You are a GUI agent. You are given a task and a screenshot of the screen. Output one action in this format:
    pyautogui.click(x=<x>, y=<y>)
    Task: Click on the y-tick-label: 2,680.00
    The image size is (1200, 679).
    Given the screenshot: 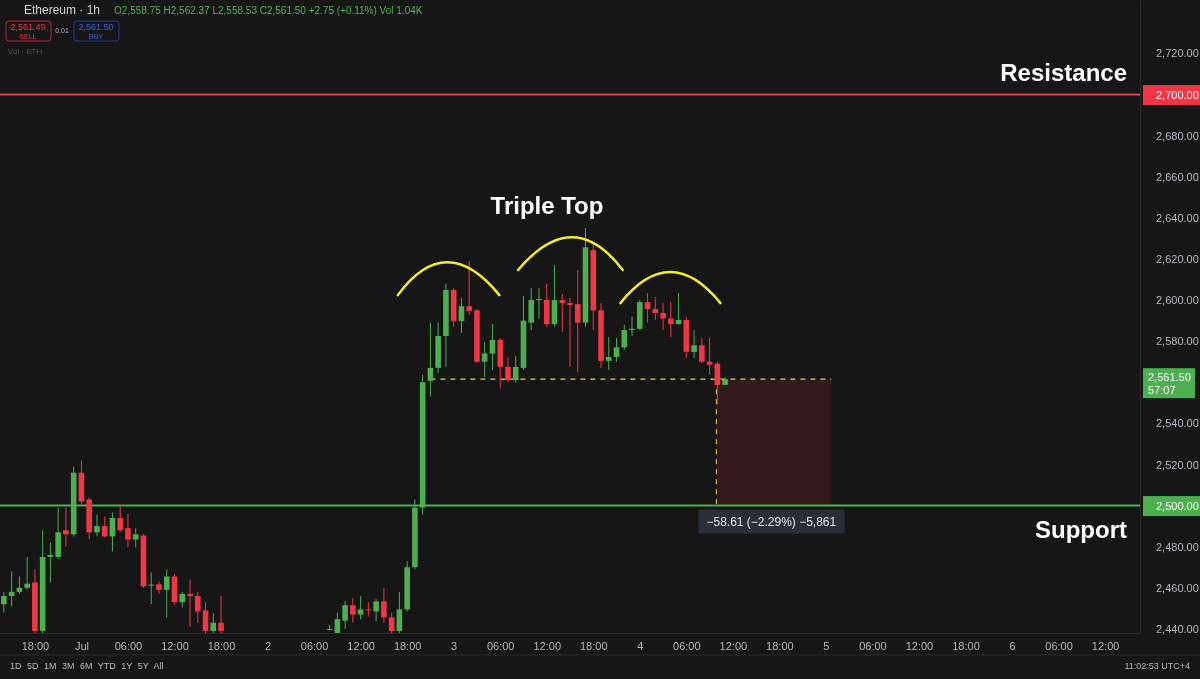 What is the action you would take?
    pyautogui.click(x=1177, y=135)
    